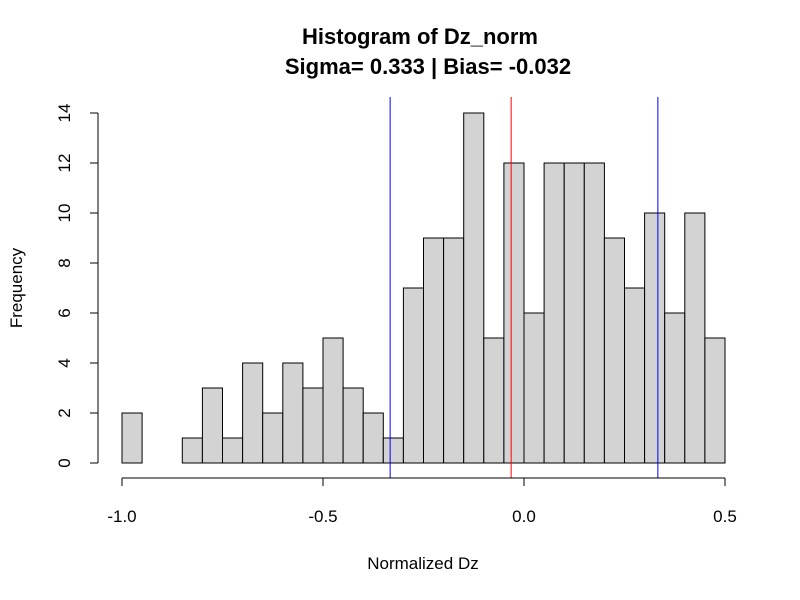  I want to click on x-tick-label: 0.5, so click(725, 516).